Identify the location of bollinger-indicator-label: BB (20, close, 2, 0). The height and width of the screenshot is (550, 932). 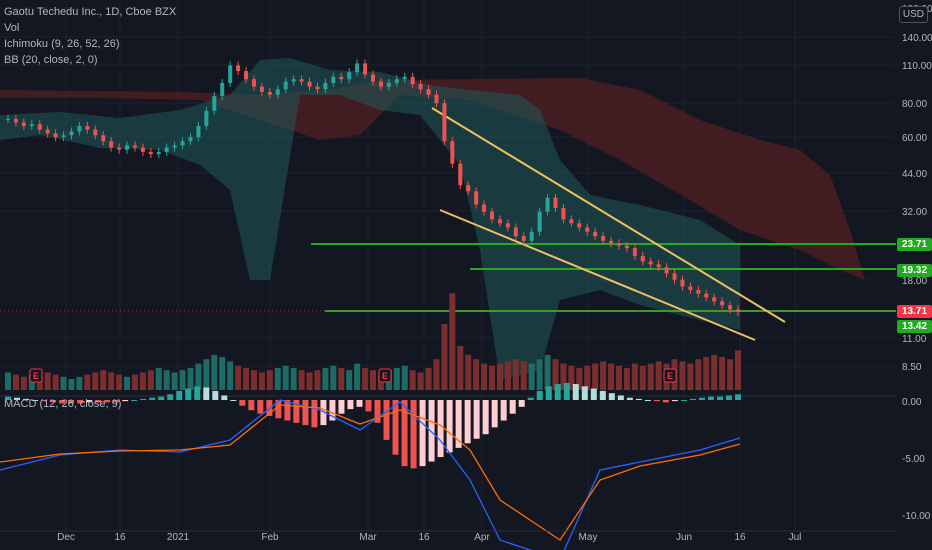
(51, 60).